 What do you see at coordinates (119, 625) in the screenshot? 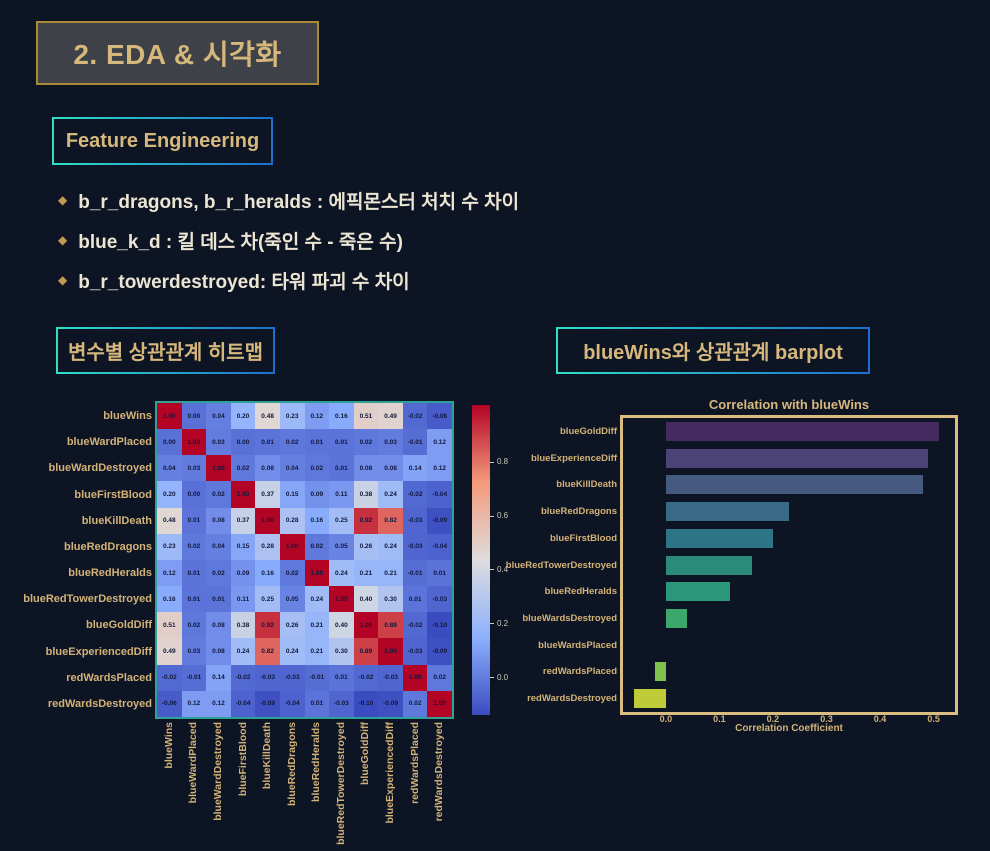
I see `heatmap-row-label: blueGoldDiff` at bounding box center [119, 625].